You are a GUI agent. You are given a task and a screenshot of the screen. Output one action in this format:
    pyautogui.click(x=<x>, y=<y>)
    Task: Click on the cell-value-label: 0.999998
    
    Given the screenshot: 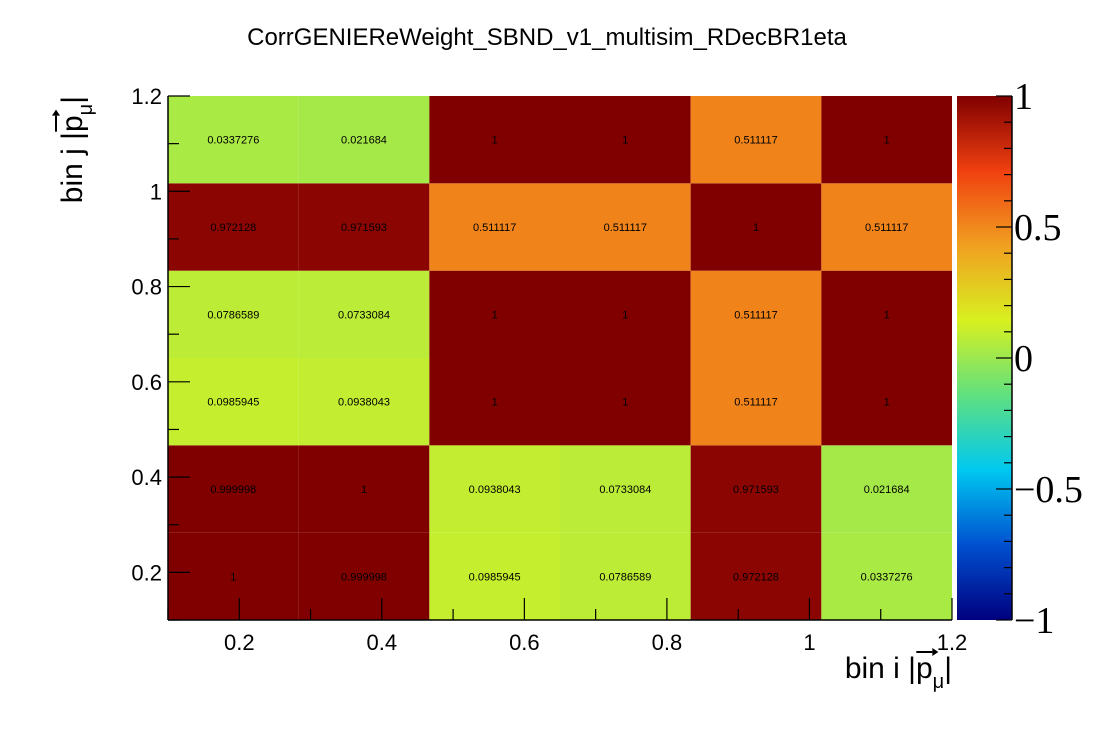 What is the action you would take?
    pyautogui.click(x=233, y=490)
    